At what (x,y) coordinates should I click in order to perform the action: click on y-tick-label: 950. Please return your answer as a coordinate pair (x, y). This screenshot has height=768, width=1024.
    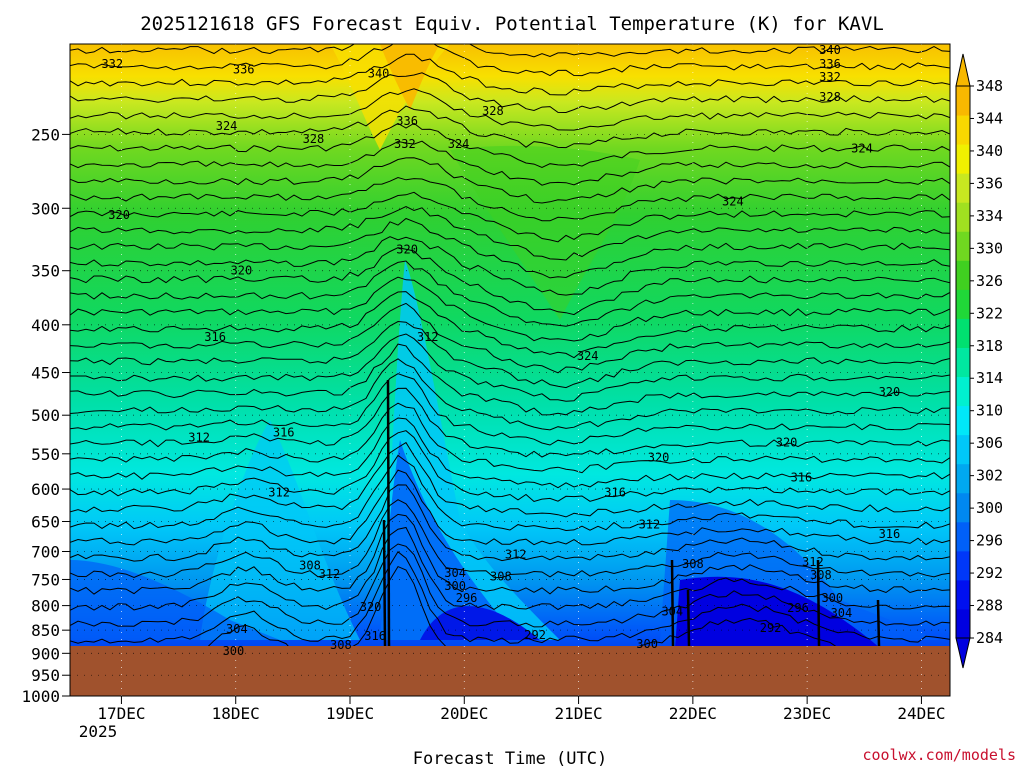
    Looking at the image, I should click on (45, 675).